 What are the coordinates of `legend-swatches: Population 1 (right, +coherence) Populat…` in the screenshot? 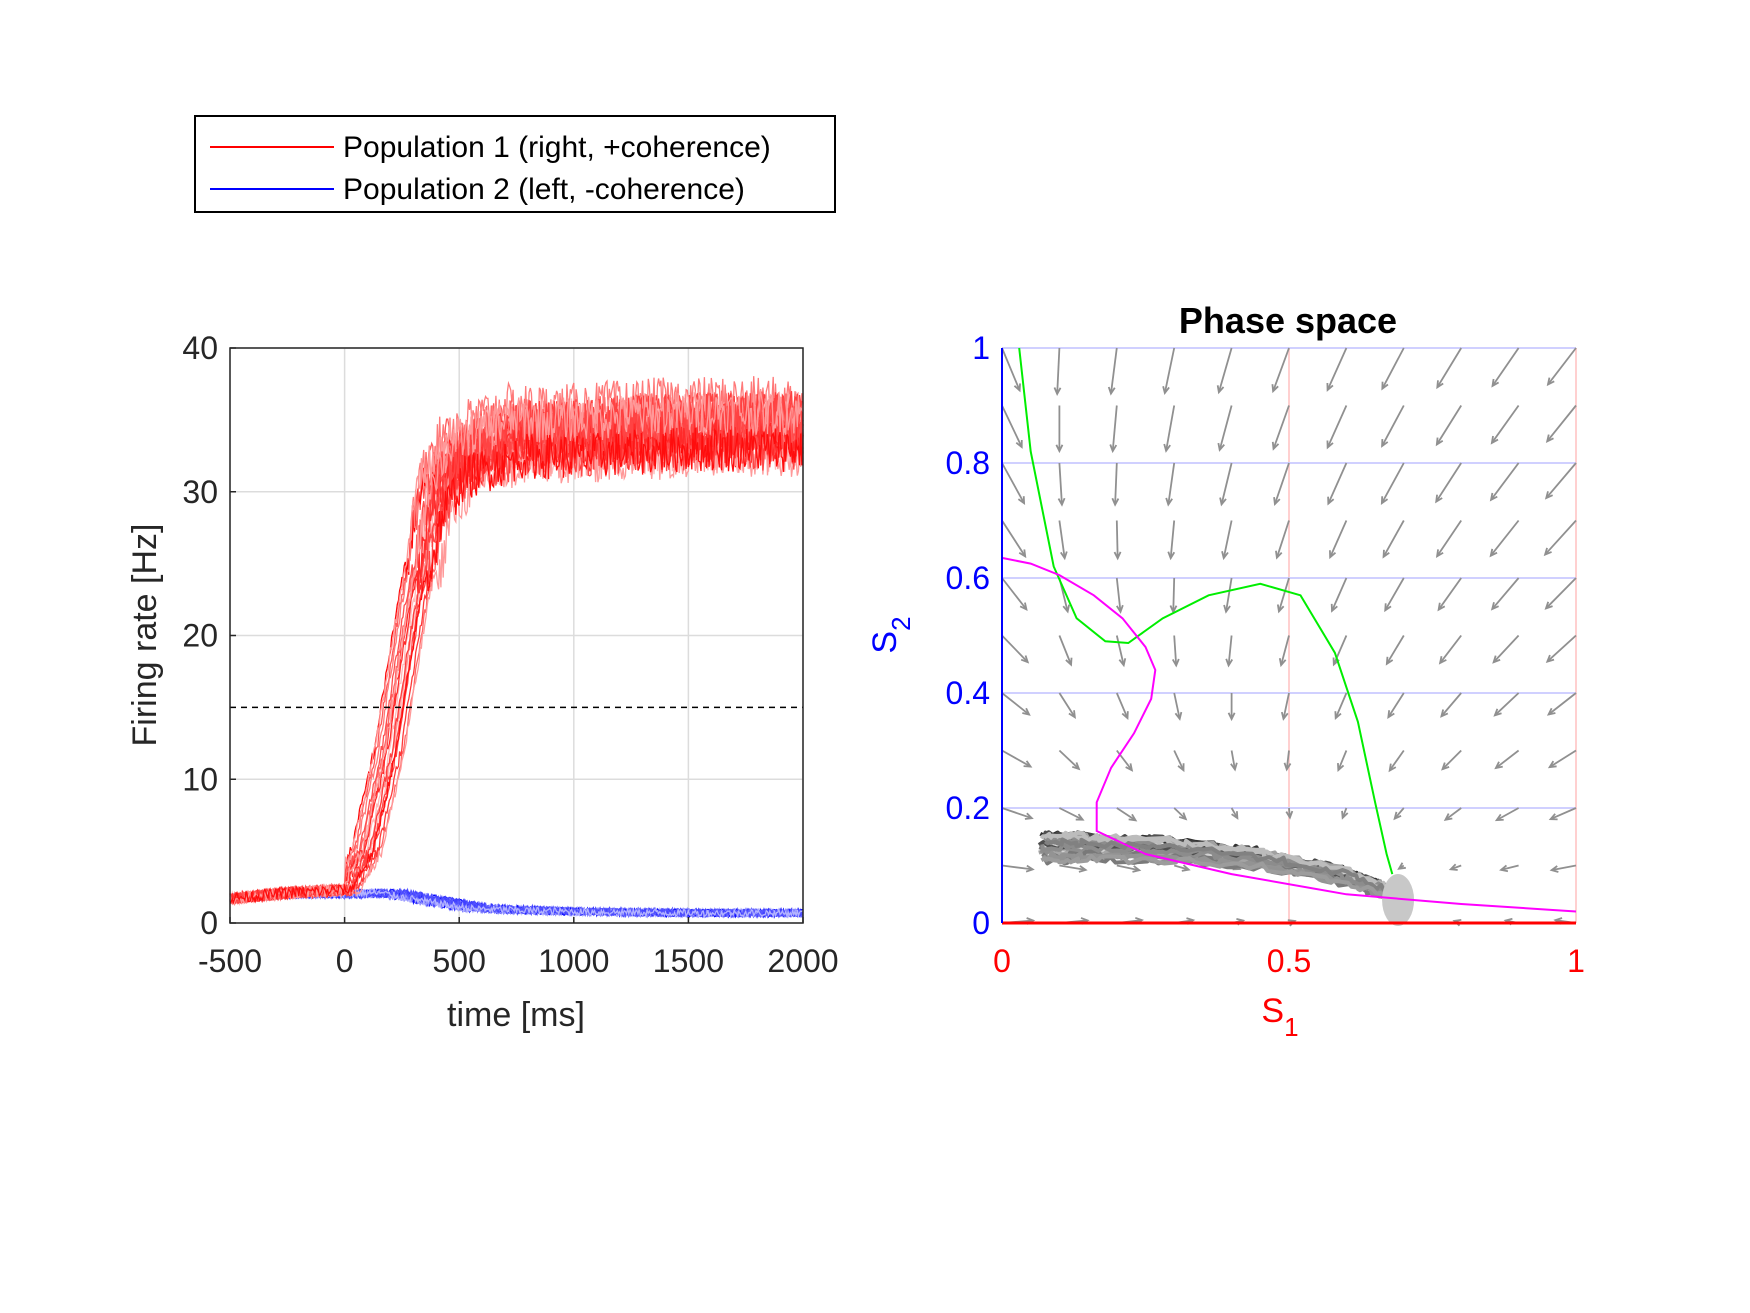 It's located at (490, 168).